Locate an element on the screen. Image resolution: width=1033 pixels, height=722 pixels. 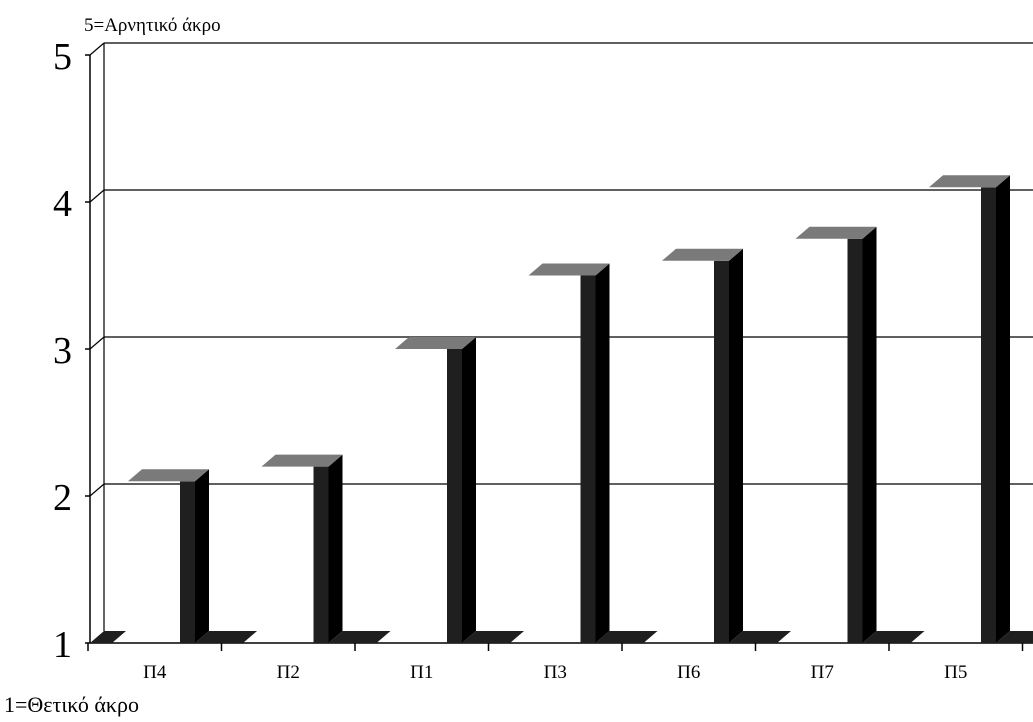
top-note: 5=Αρνητικό άκρο is located at coordinates (152, 25).